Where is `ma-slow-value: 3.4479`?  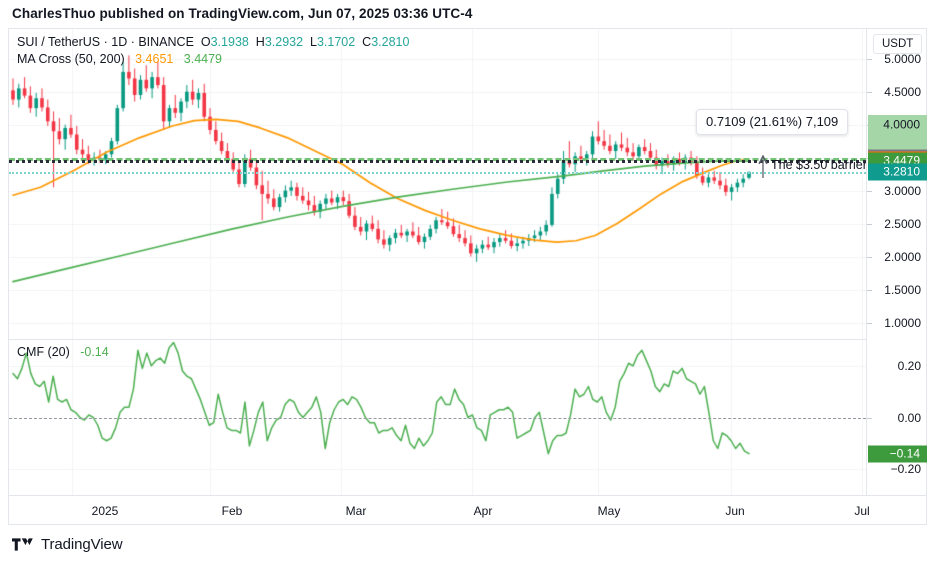
ma-slow-value: 3.4479 is located at coordinates (202, 59).